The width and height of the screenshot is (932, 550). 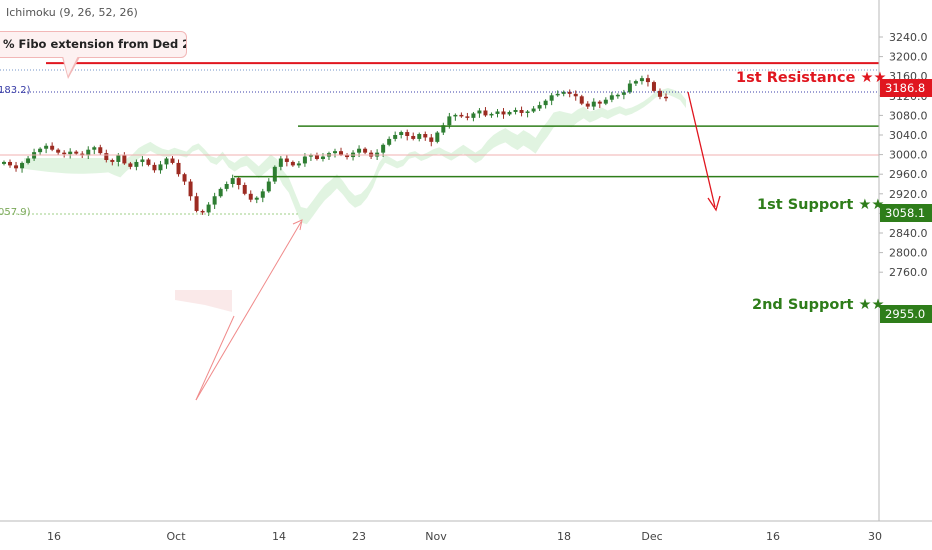 I want to click on fibo-callout: % Fibo extension from Ded 2018, so click(x=93, y=44).